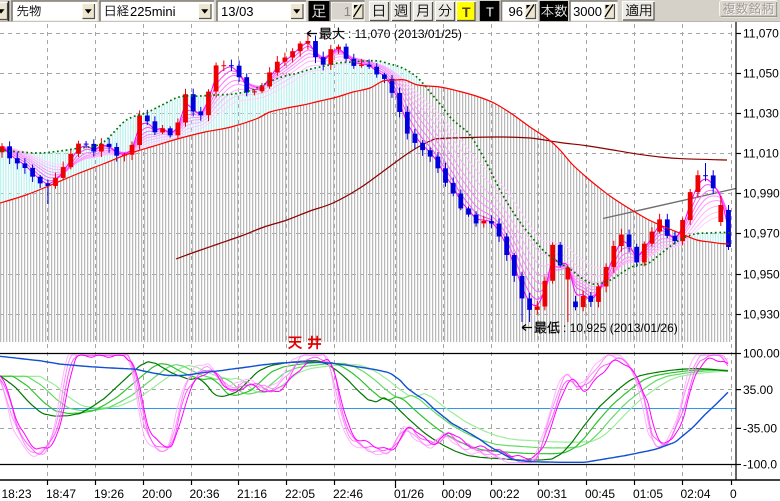 The height and width of the screenshot is (501, 780). What do you see at coordinates (457, 494) in the screenshot?
I see `svg-text: 00:09` at bounding box center [457, 494].